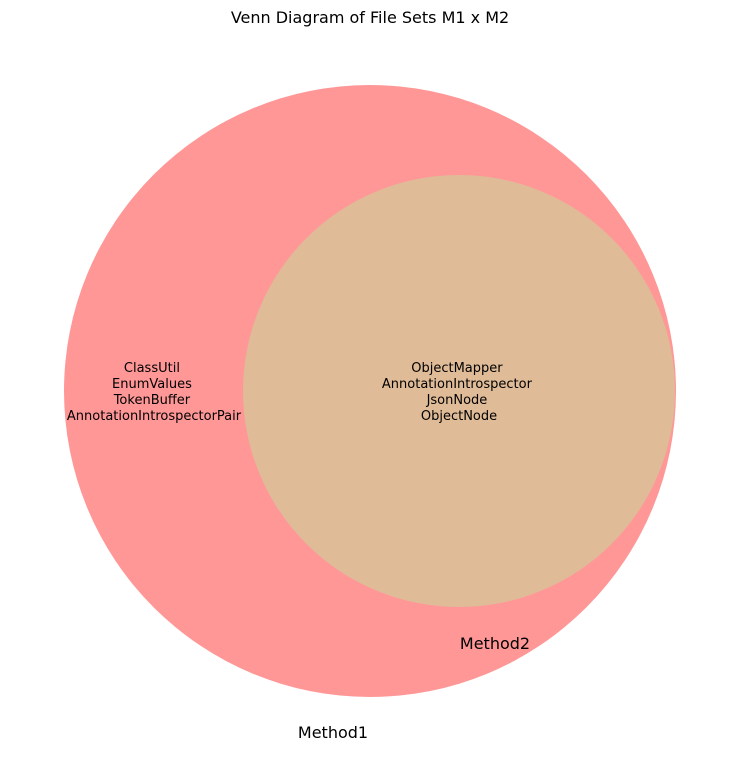 The image size is (740, 762). I want to click on method1-only-item: EnumValues, so click(152, 384).